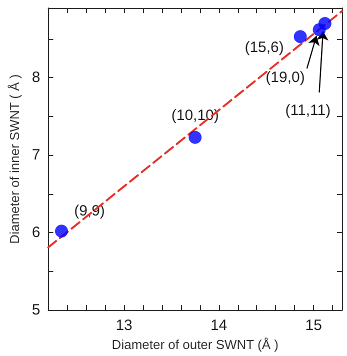  I want to click on x-tick-label: 13, so click(124, 325).